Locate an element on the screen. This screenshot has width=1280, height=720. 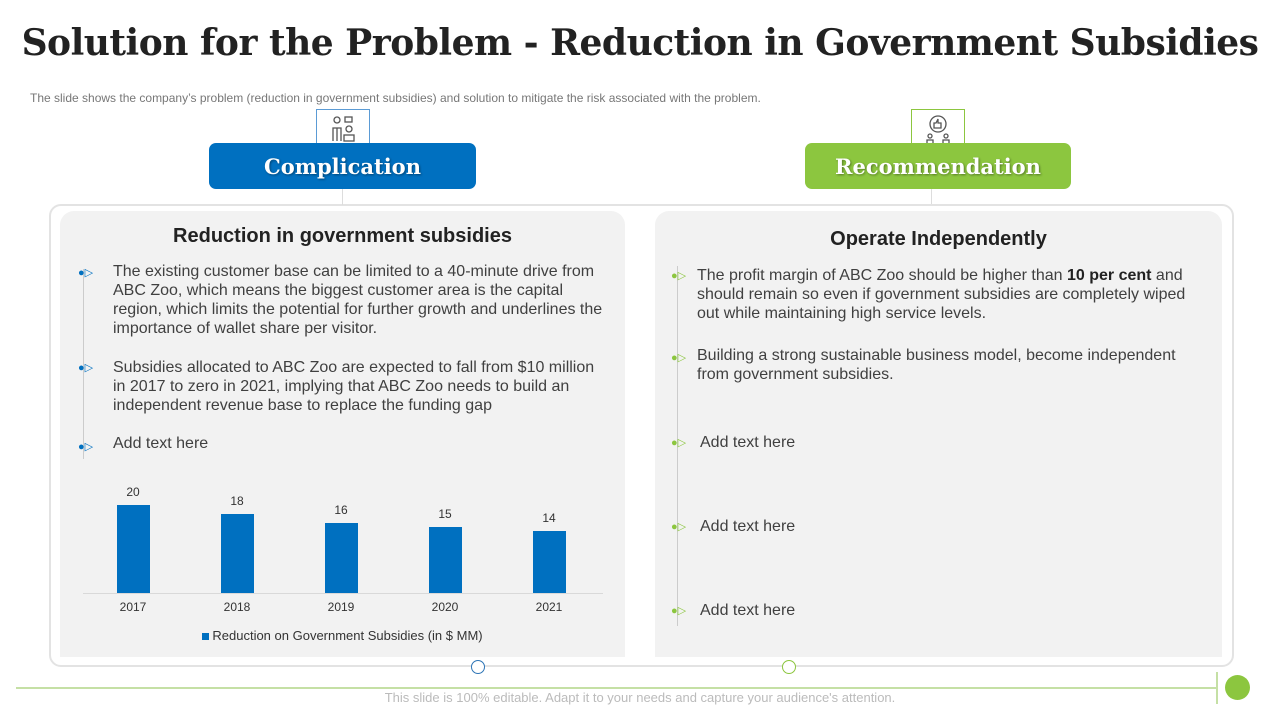
recommendation-header: Recommendation is located at coordinates (938, 166).